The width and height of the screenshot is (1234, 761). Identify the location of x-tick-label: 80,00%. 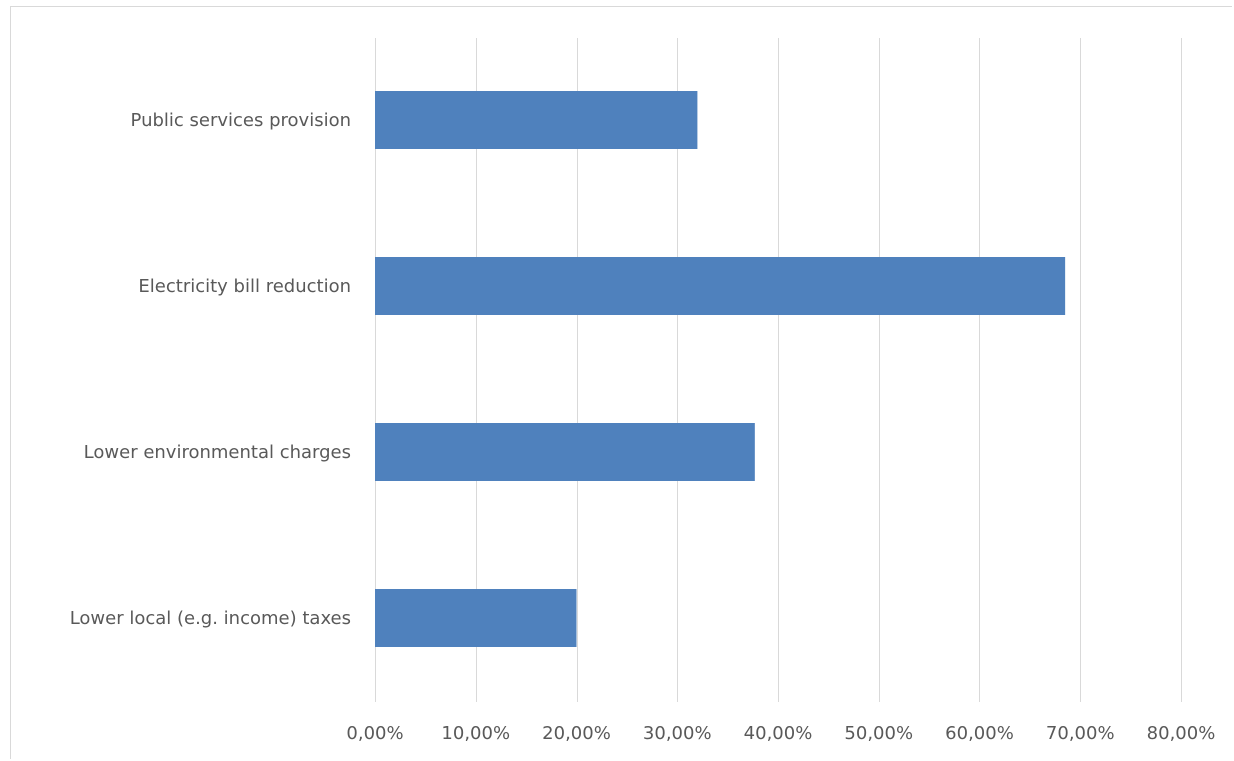
(1181, 733).